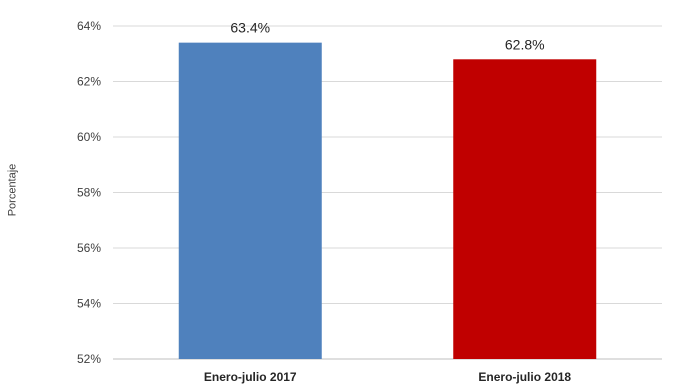  What do you see at coordinates (250, 377) in the screenshot?
I see `x-category-label: Enero-julio 2017` at bounding box center [250, 377].